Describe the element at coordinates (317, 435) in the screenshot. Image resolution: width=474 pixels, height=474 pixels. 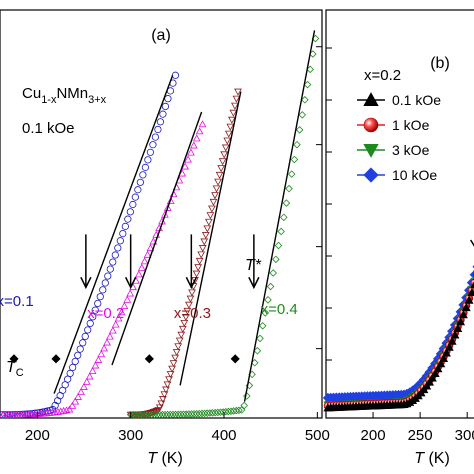
I see `panel-a-x-tick-label: 500` at that location.